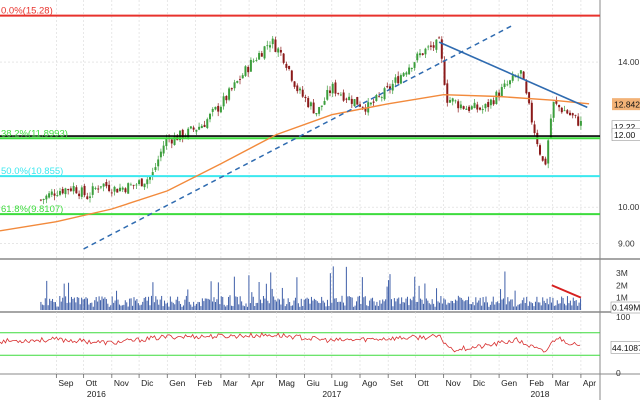 The width and height of the screenshot is (640, 400). I want to click on volume-bars, so click(311, 288).